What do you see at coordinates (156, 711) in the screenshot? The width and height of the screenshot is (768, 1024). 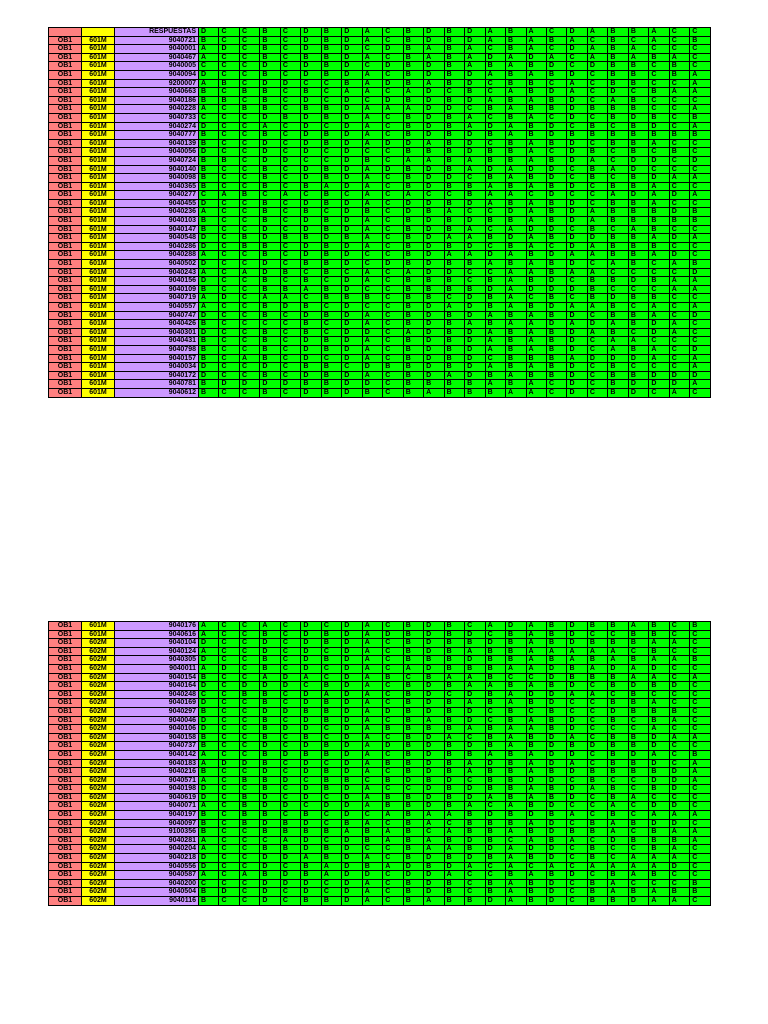 I see `student-id-cell: 9040297` at bounding box center [156, 711].